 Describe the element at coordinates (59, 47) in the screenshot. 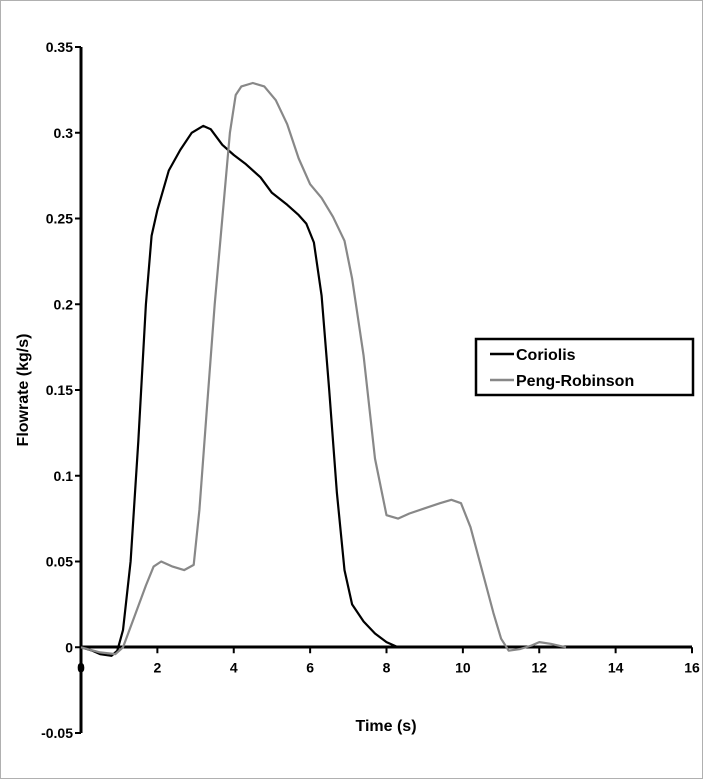

I see `y-tick-label-8: 0.35` at that location.